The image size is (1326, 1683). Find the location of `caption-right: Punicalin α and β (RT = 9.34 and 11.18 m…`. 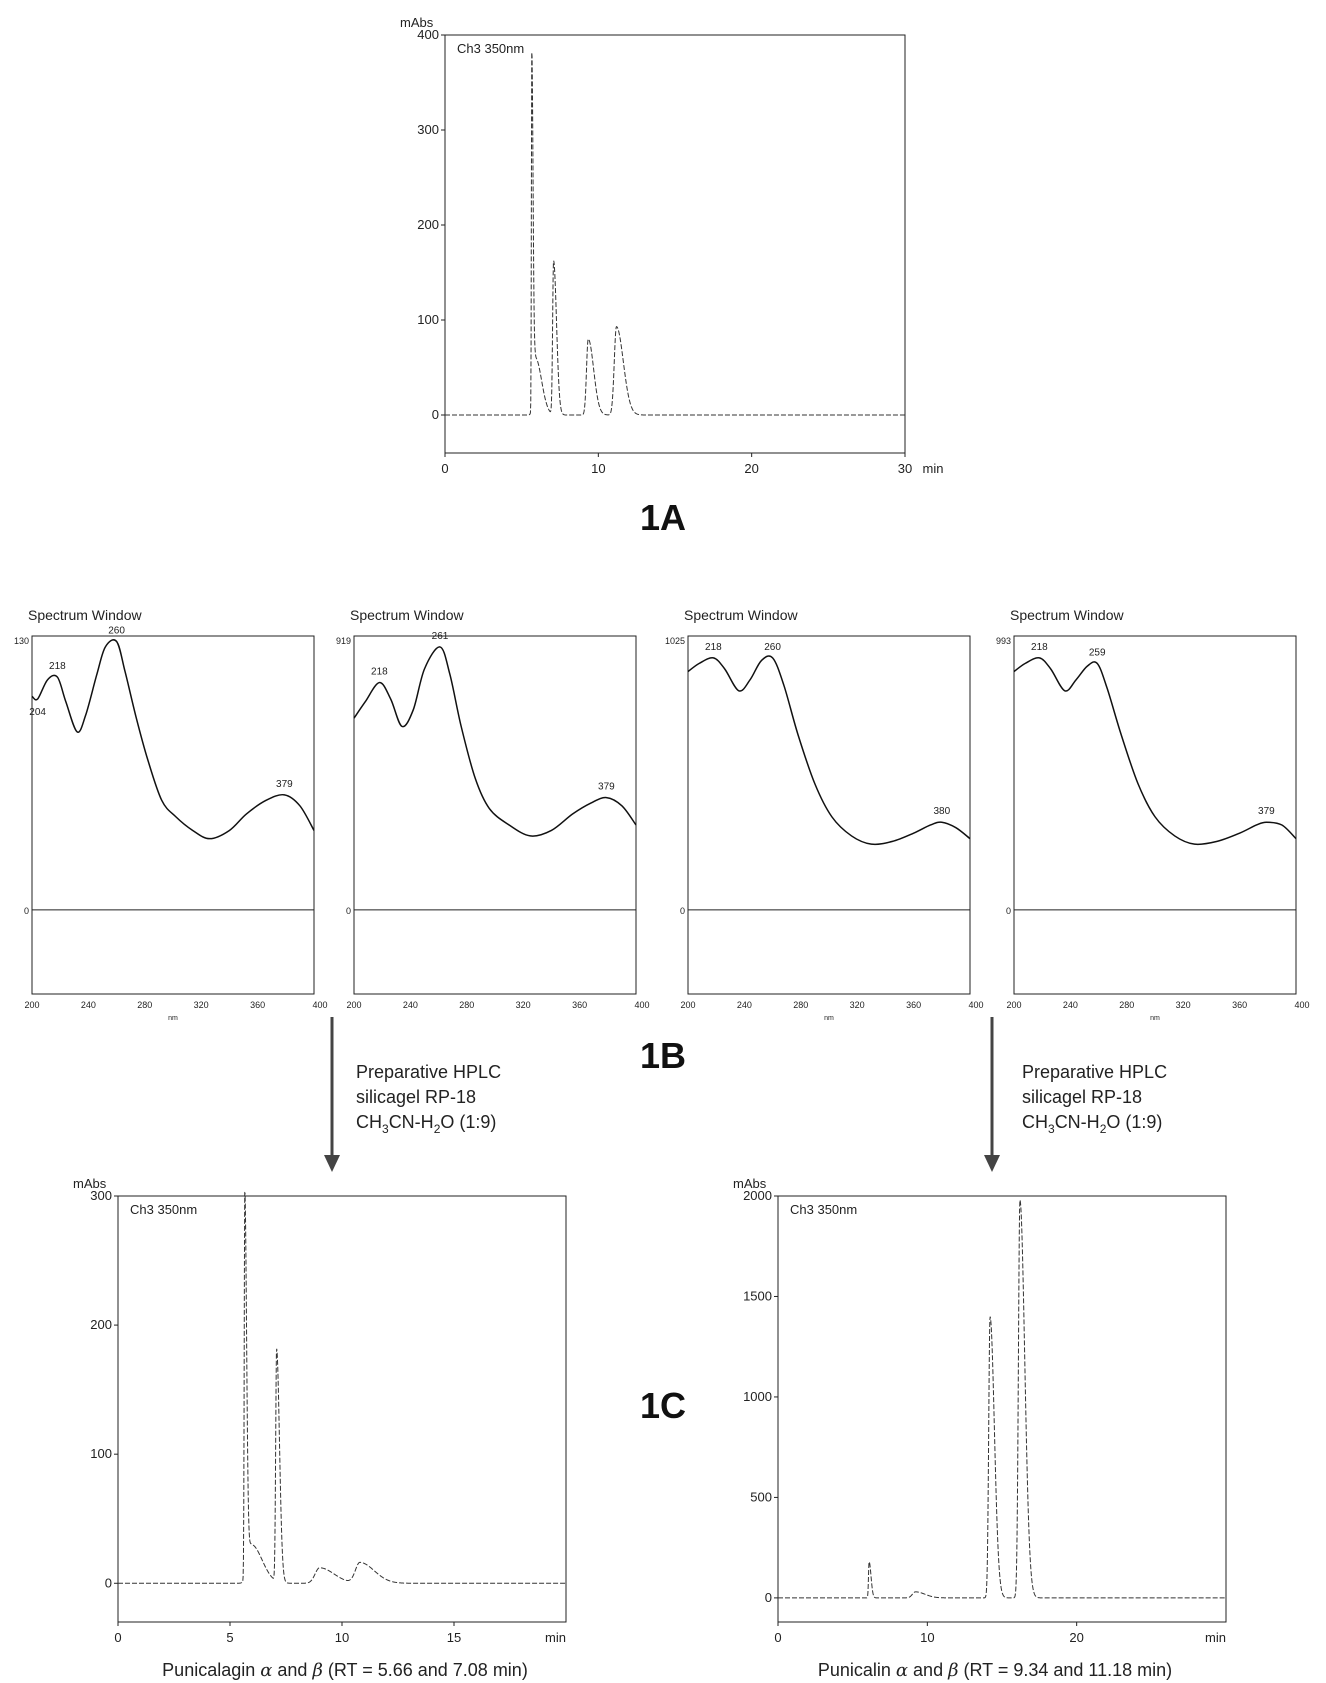

caption-right: Punicalin α and β (RT = 9.34 and 11.18 m… is located at coordinates (995, 1670).